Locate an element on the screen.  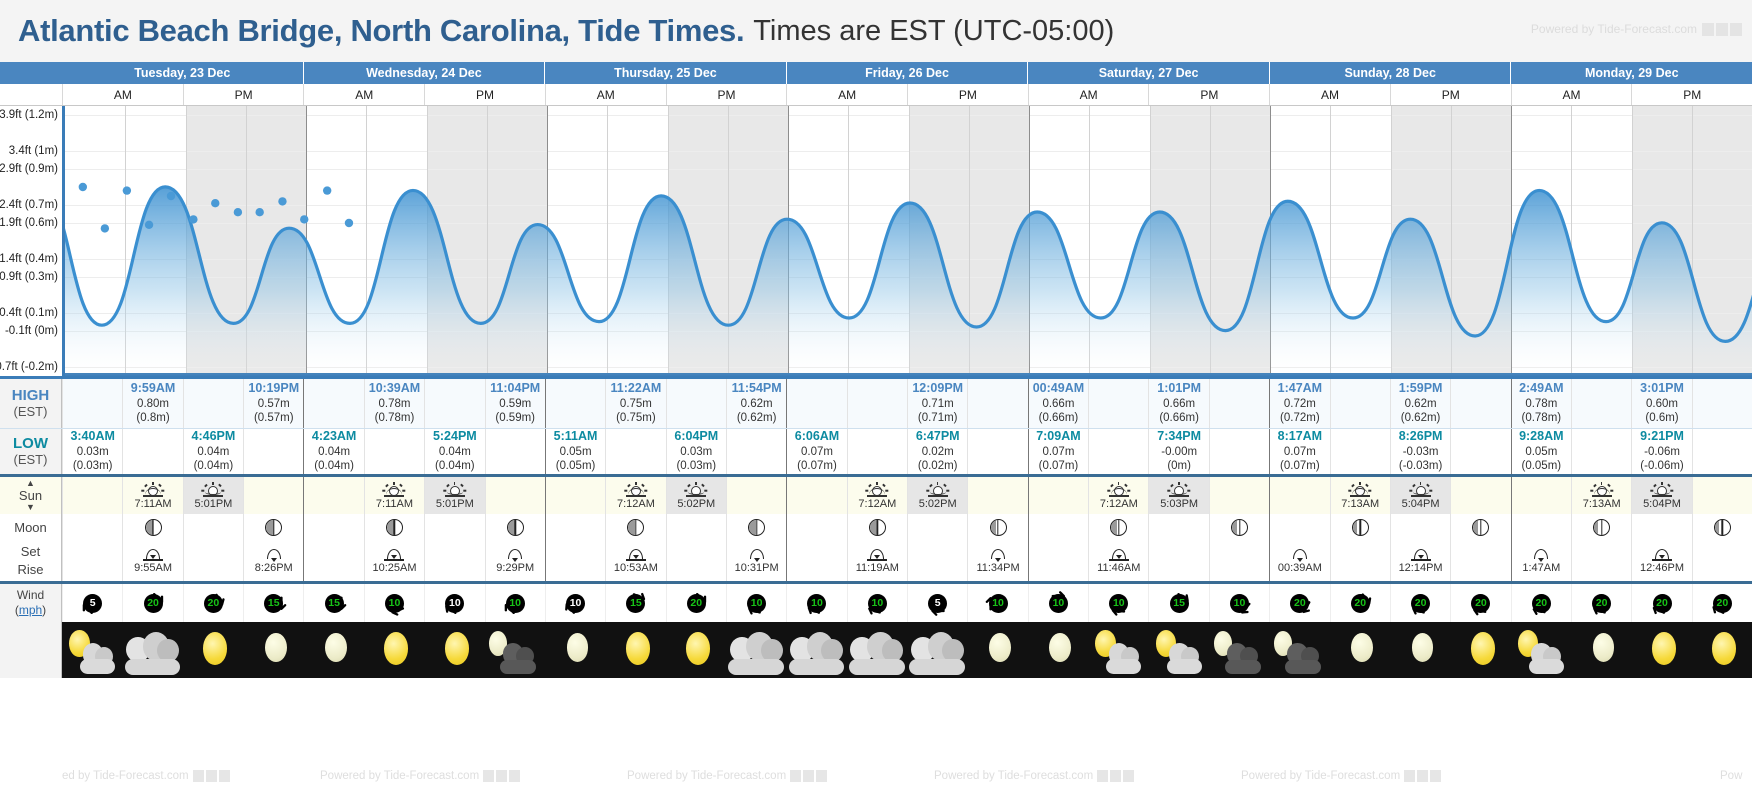
moon-rise-time: 11:34PM is located at coordinates (998, 567).